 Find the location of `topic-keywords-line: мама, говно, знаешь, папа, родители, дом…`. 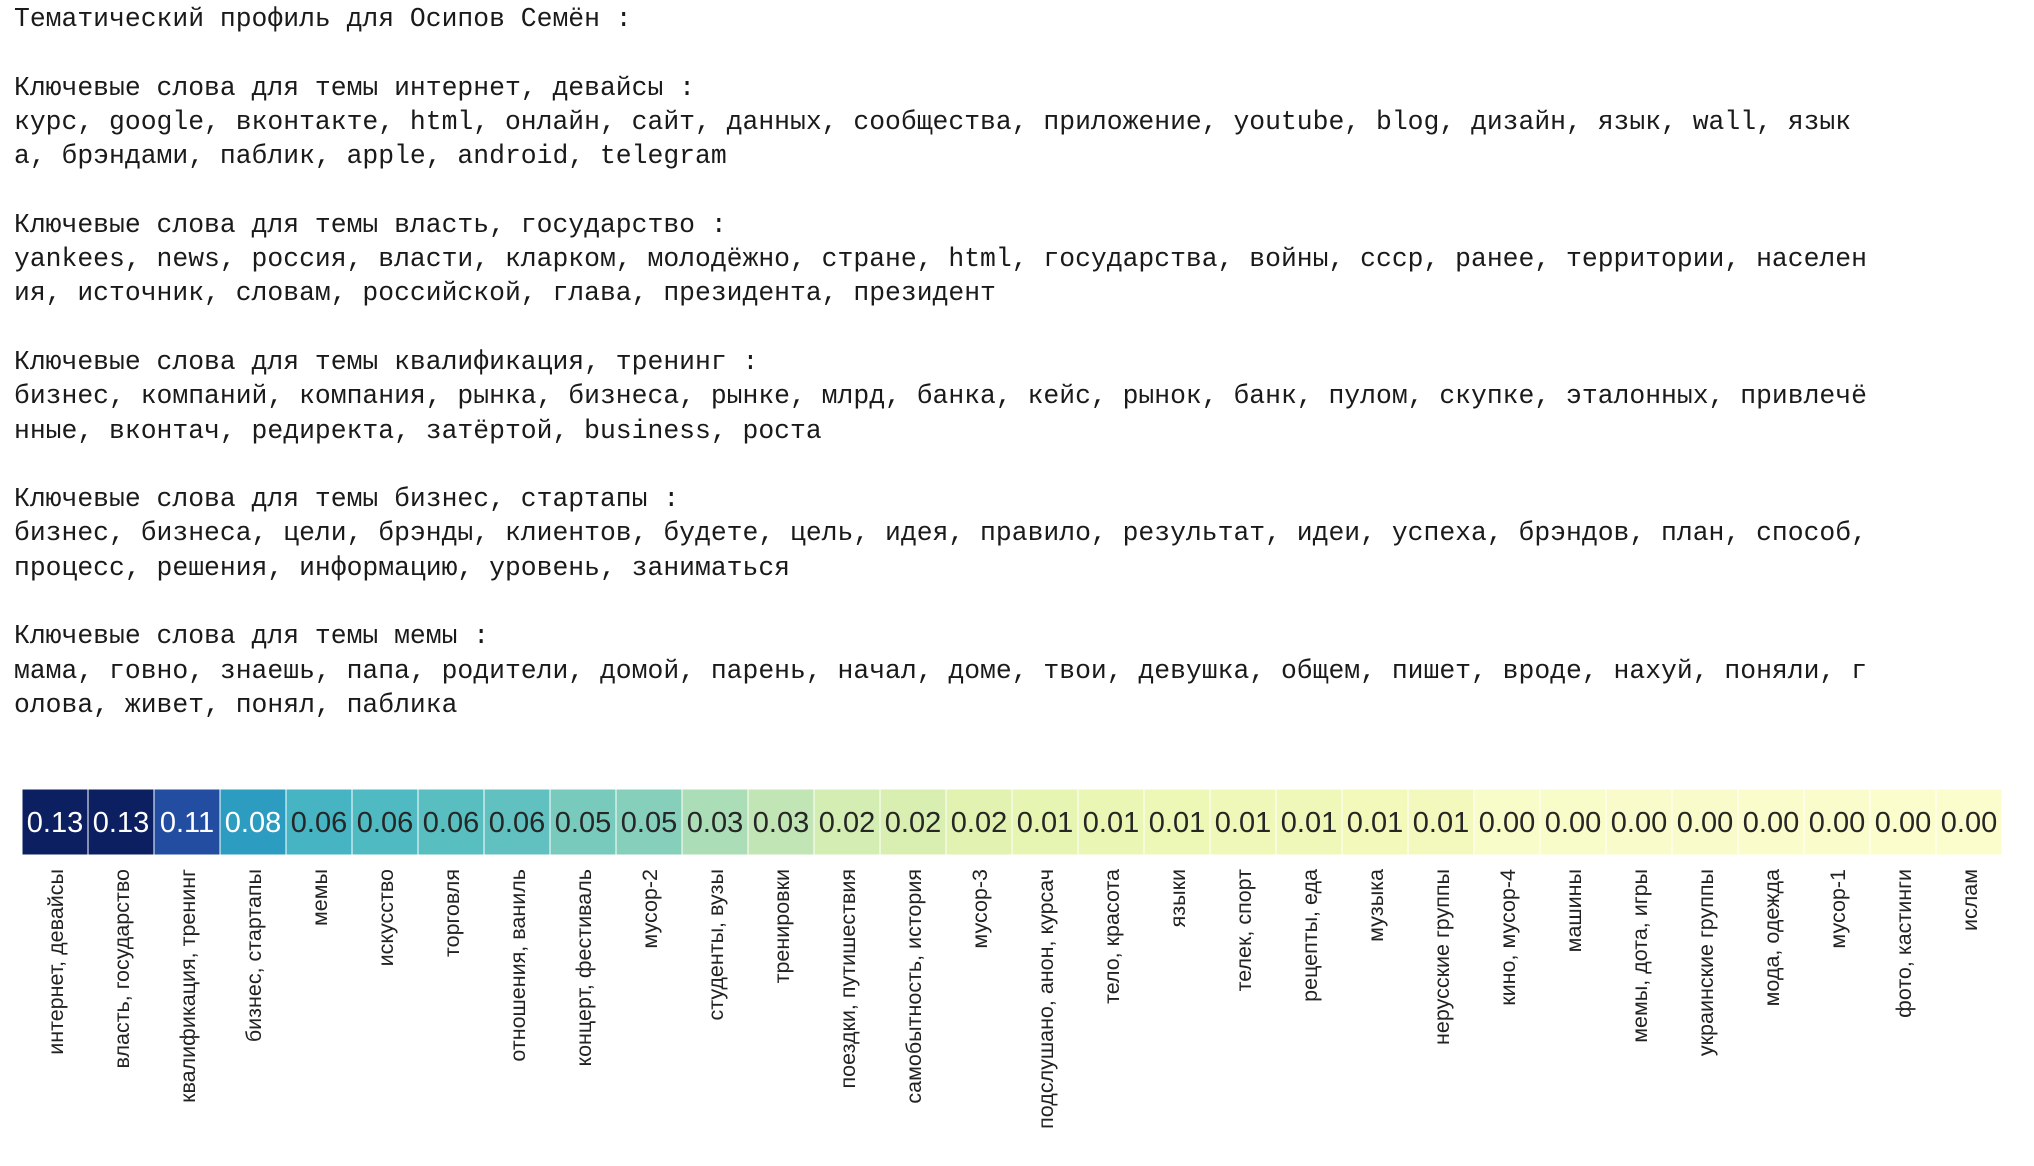

topic-keywords-line: мама, говно, знаешь, папа, родители, дом… is located at coordinates (940, 670).